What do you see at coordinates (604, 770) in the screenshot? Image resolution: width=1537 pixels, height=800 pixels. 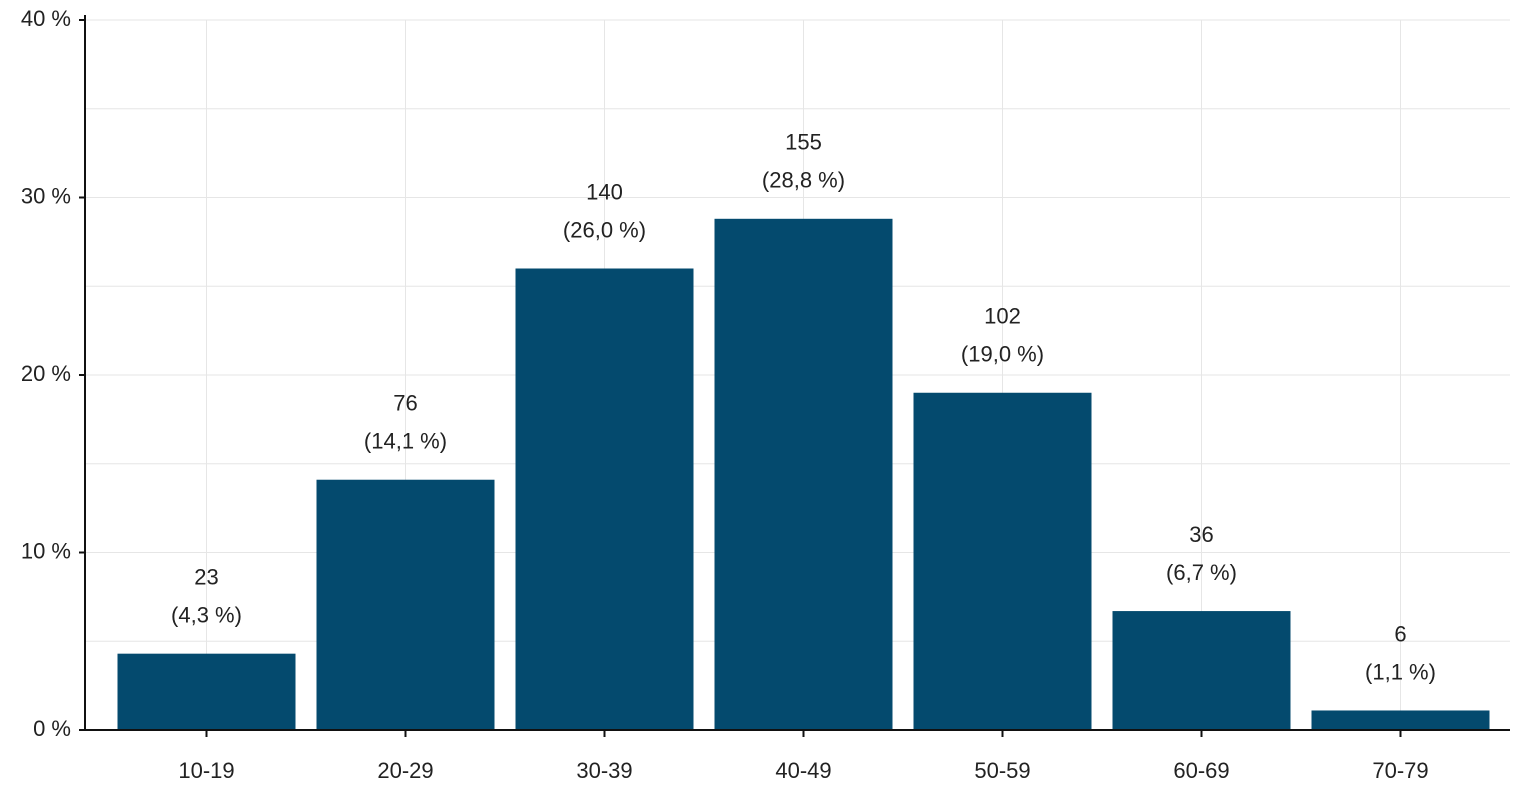 I see `x-tick-label: 30-39` at bounding box center [604, 770].